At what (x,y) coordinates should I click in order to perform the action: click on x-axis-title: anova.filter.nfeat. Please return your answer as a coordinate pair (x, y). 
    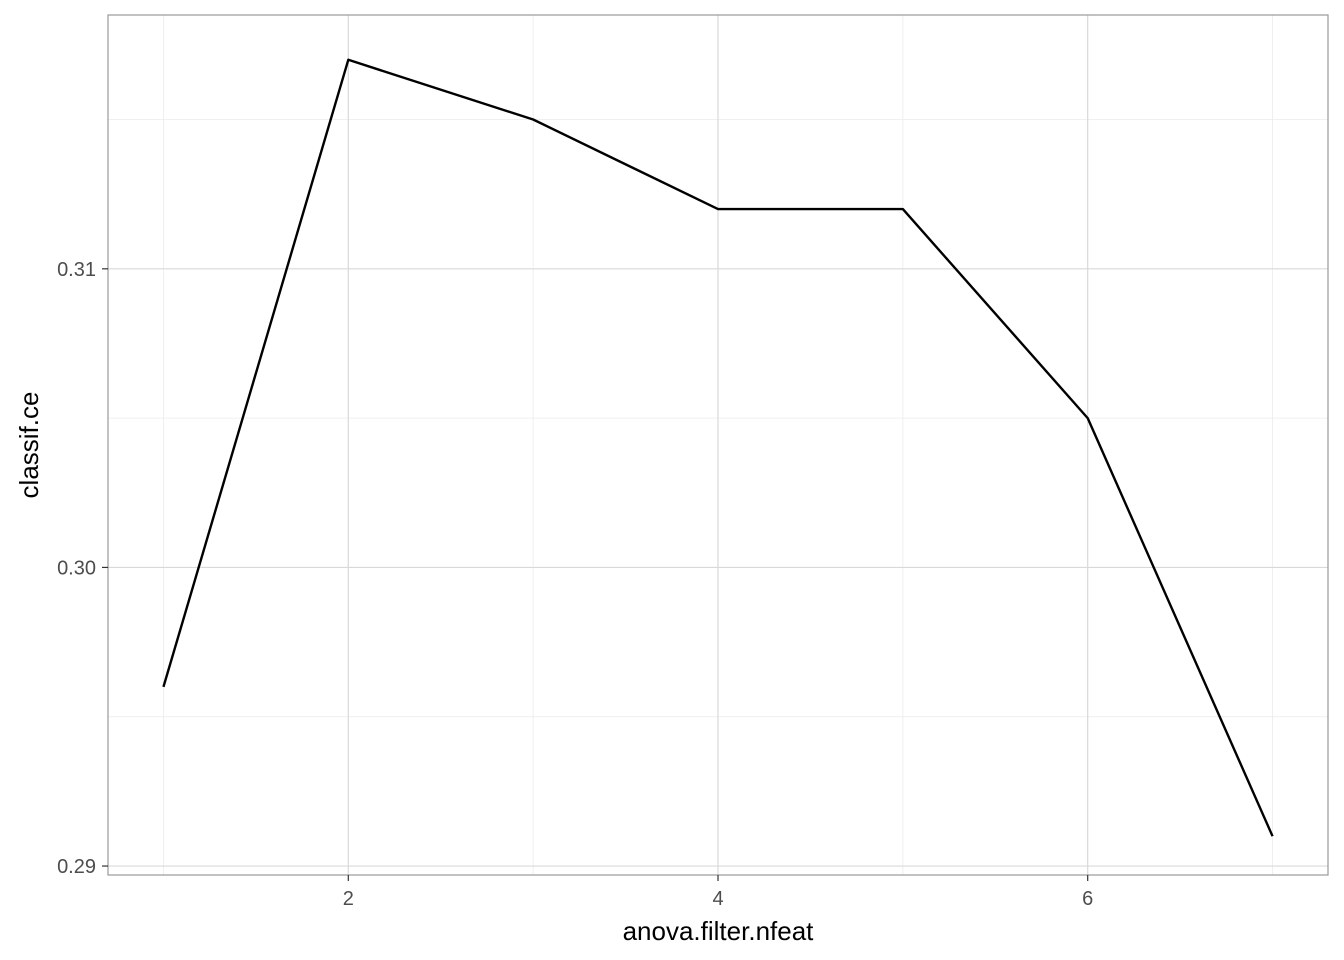
    Looking at the image, I should click on (719, 931).